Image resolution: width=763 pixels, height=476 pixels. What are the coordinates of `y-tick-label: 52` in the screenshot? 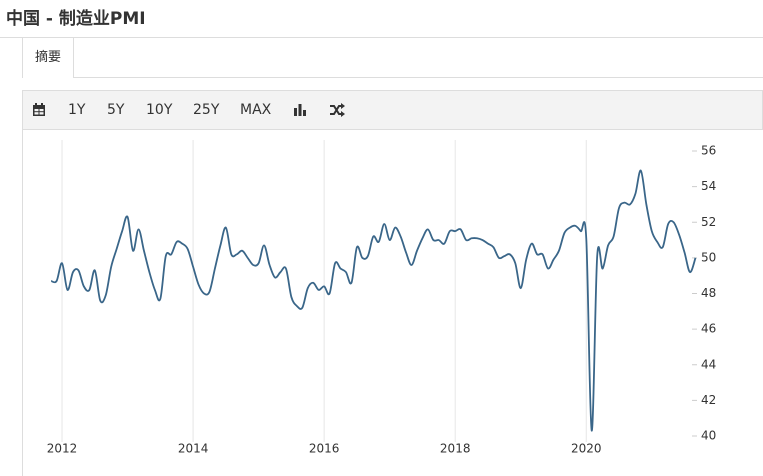 It's located at (708, 222).